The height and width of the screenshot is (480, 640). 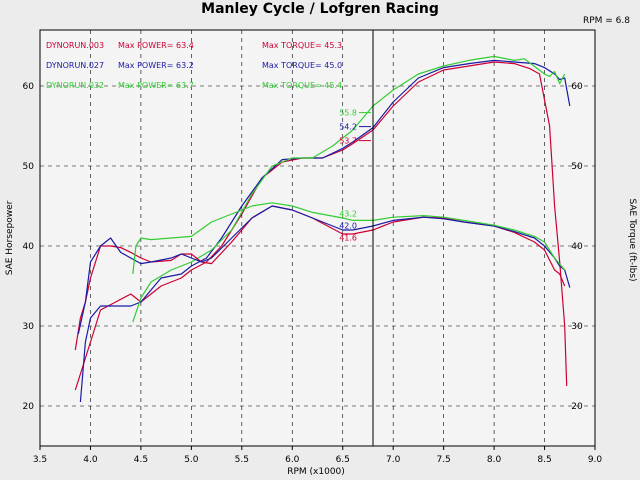 I want to click on cursor-hp-value: 53.7, so click(x=348, y=141).